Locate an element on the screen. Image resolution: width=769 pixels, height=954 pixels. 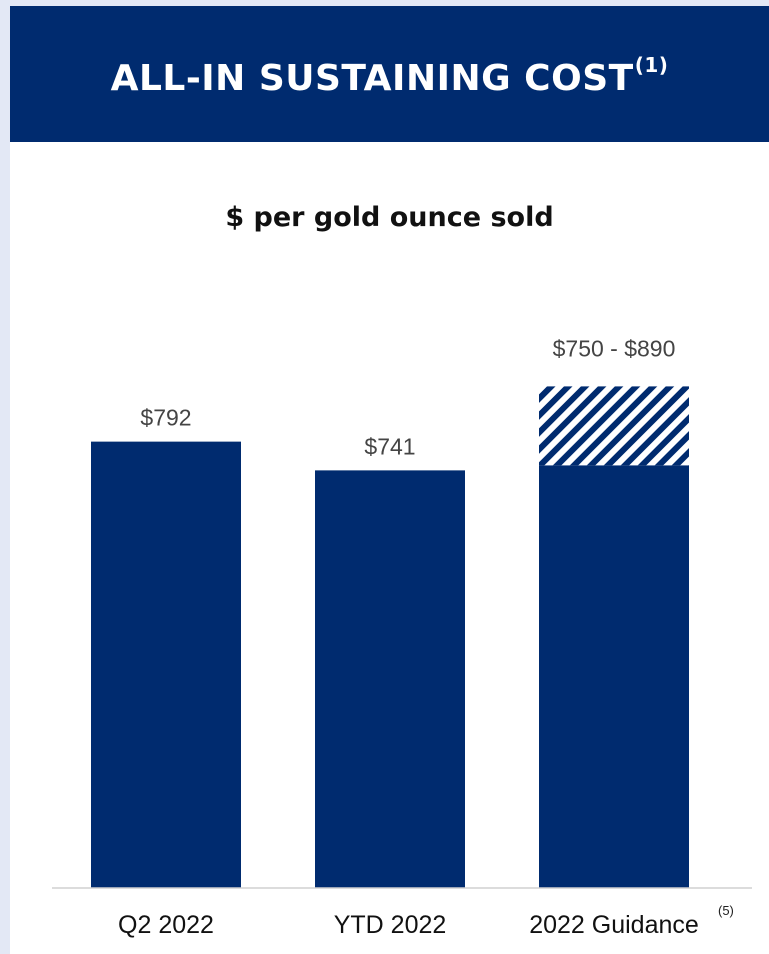
x-tick-label: YTD 2022 is located at coordinates (390, 925).